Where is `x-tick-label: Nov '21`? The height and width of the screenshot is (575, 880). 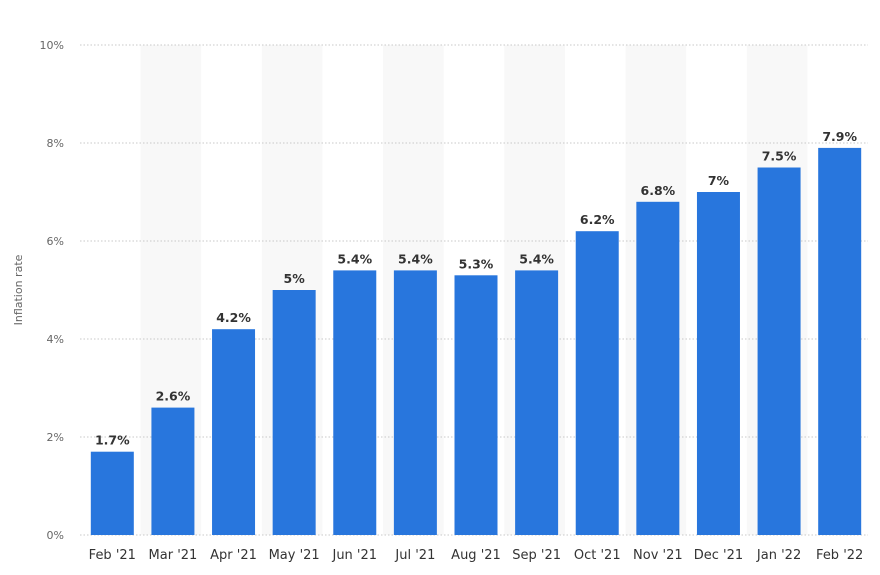
x-tick-label: Nov '21 is located at coordinates (658, 555).